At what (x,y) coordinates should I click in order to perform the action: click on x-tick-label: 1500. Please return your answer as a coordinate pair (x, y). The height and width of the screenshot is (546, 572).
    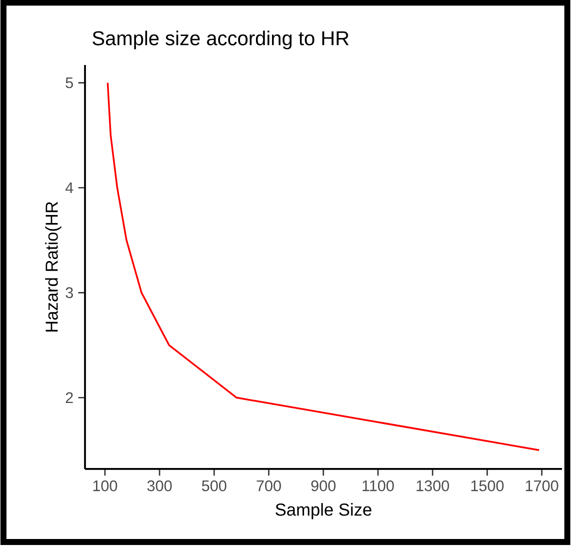
    Looking at the image, I should click on (487, 486).